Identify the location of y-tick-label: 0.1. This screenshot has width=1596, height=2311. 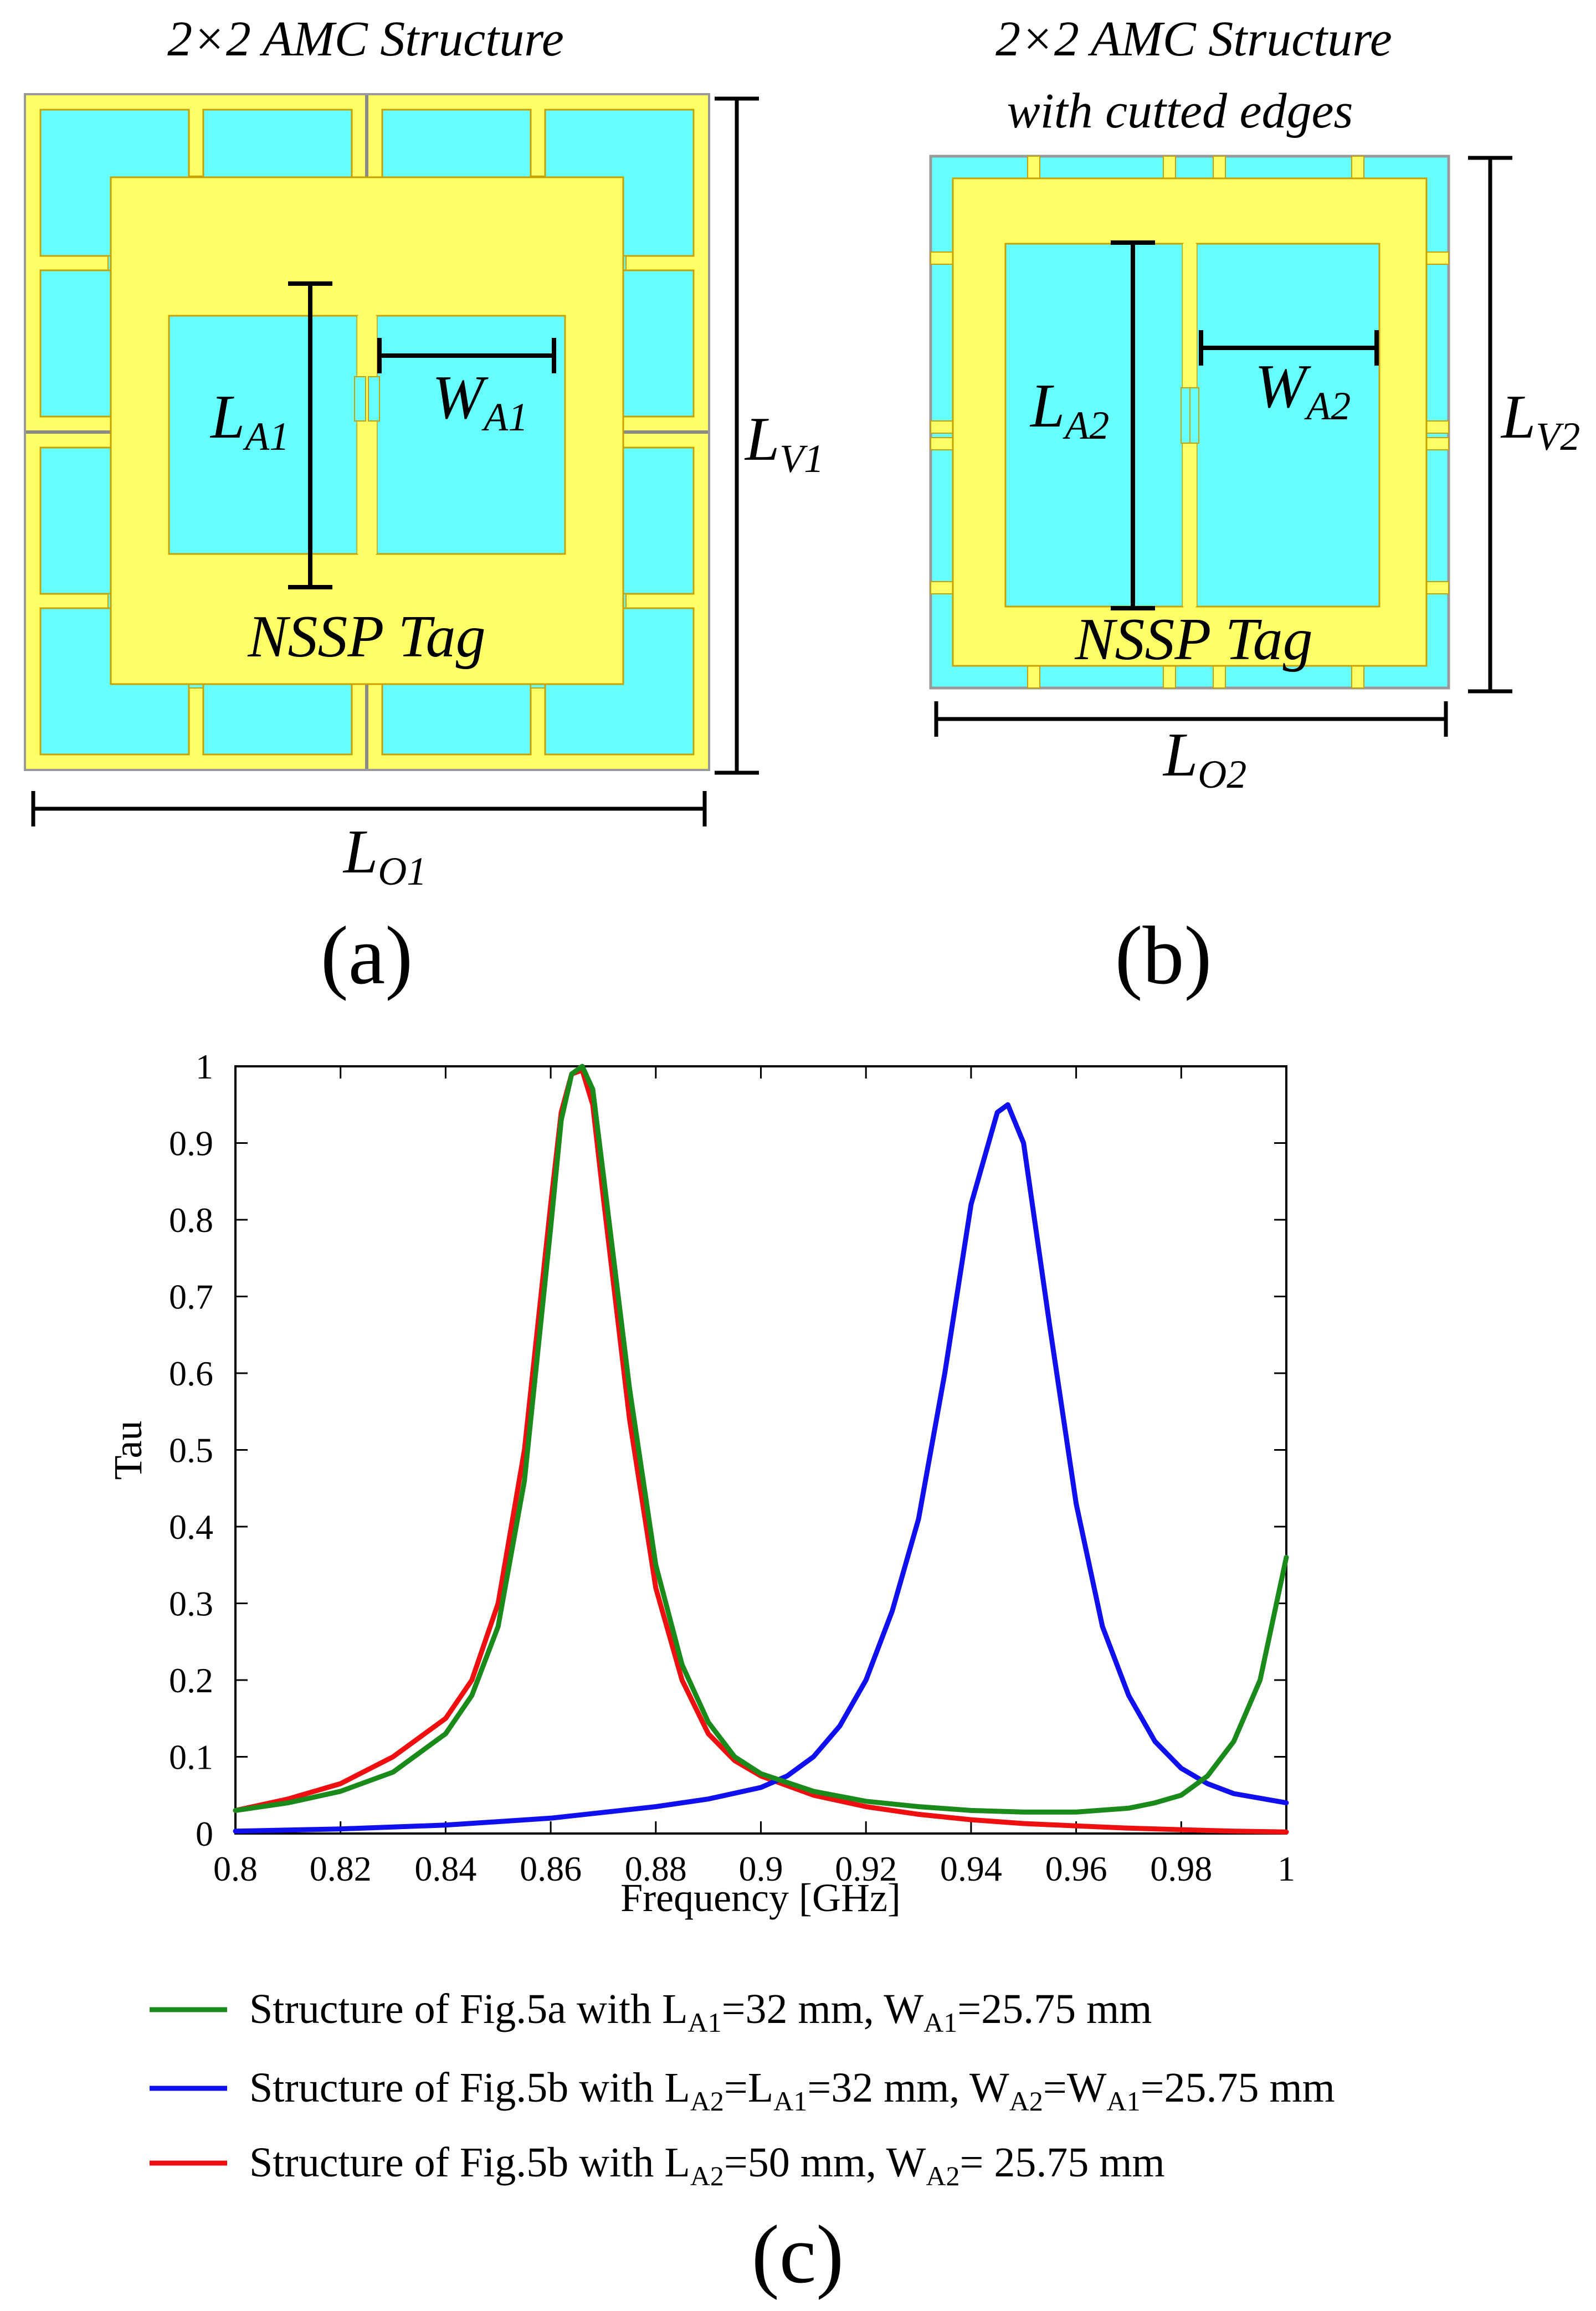
(191, 1758).